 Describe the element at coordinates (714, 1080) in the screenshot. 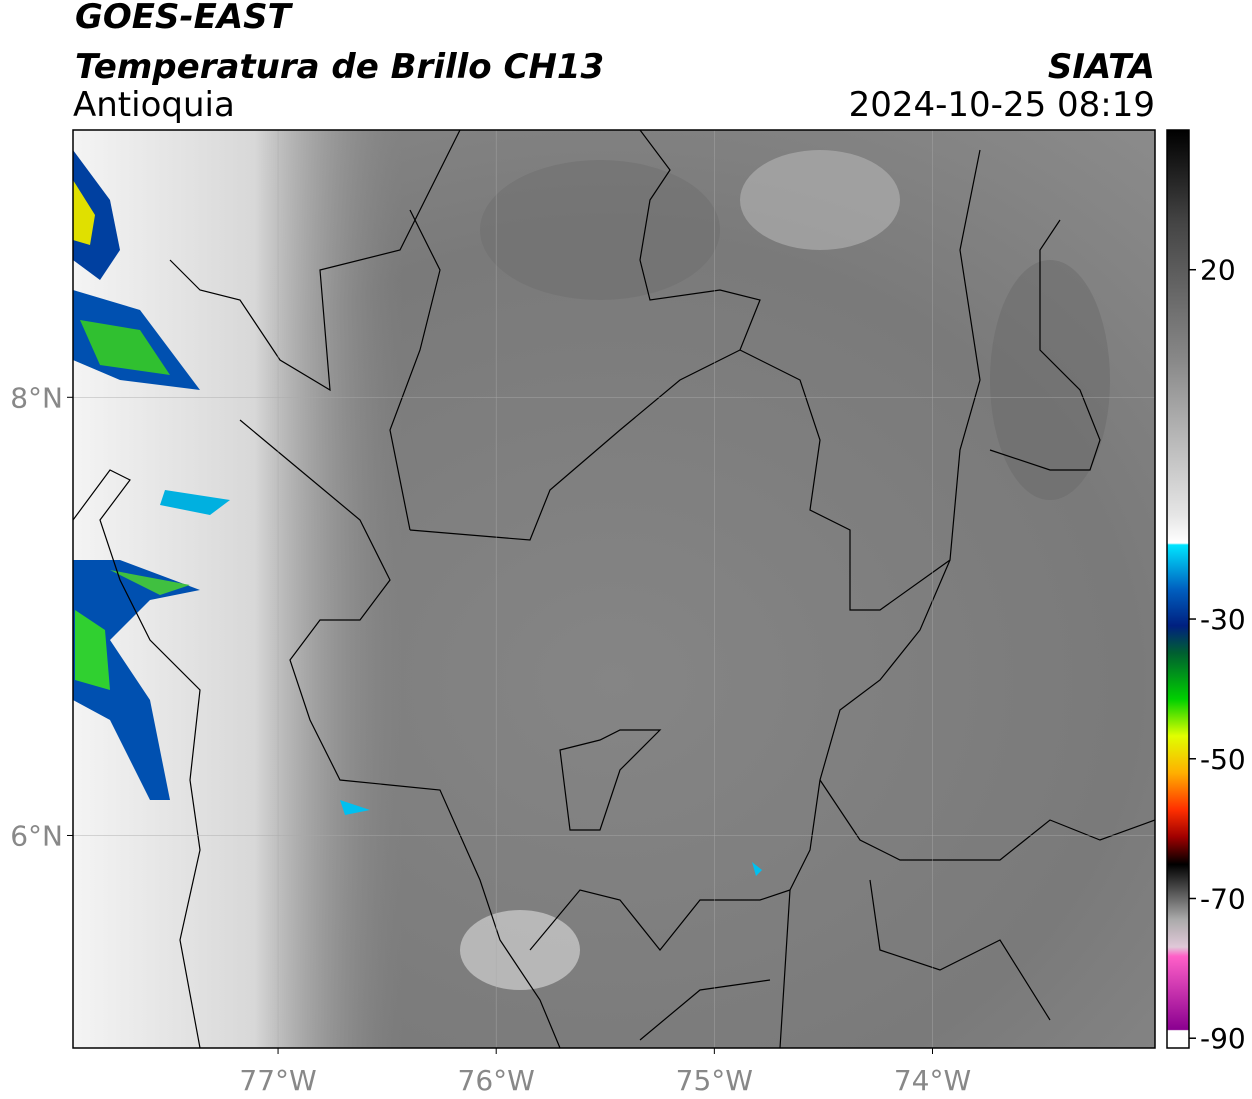

I see `x-tick-label: 75°W` at that location.